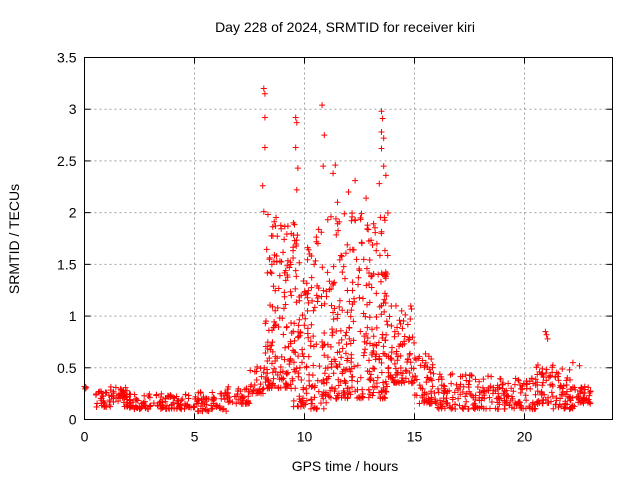 This screenshot has height=480, width=640. I want to click on y-tick-label: 3.5, so click(67, 58).